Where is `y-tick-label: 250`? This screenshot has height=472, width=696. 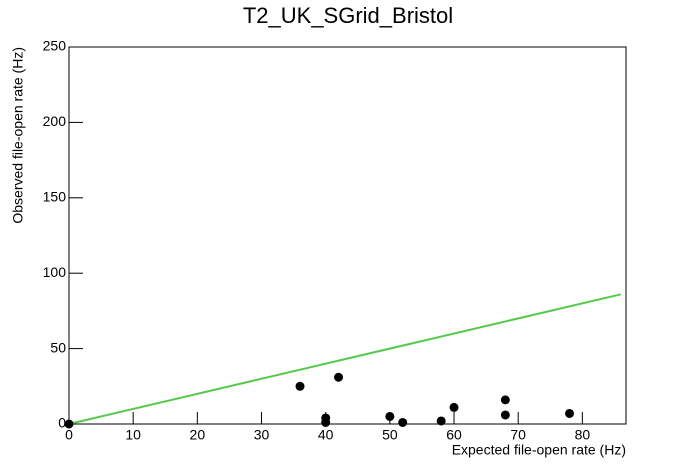
y-tick-label: 250 is located at coordinates (55, 46).